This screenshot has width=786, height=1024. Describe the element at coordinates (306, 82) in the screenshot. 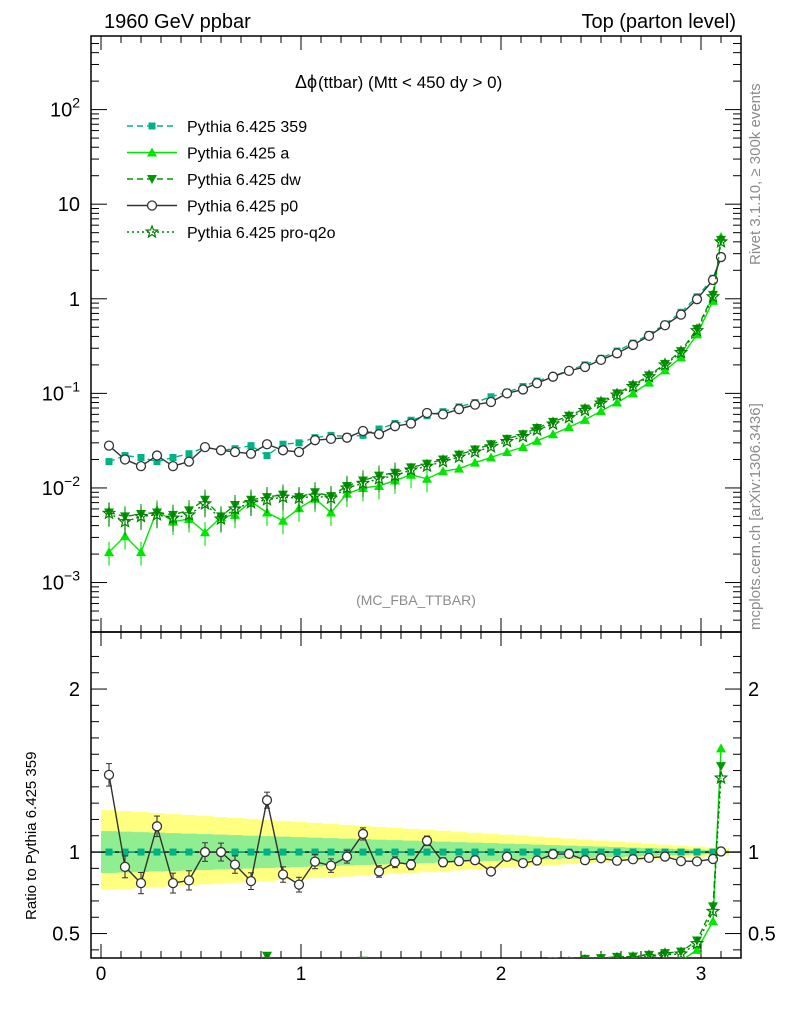

I see `plot-title-symbol: Δϕ` at that location.